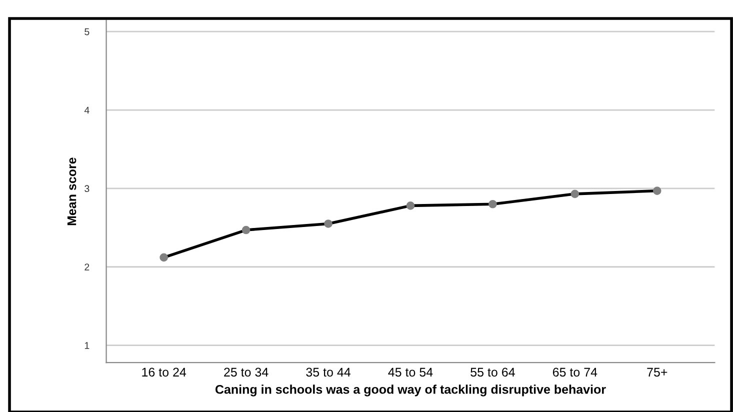 This screenshot has height=412, width=733. What do you see at coordinates (71, 192) in the screenshot?
I see `y-axis-title: Mean score` at bounding box center [71, 192].